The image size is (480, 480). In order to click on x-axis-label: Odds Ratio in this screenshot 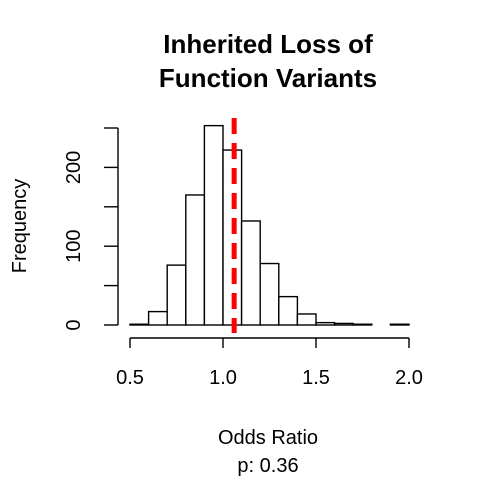, I will do `click(268, 438)`.